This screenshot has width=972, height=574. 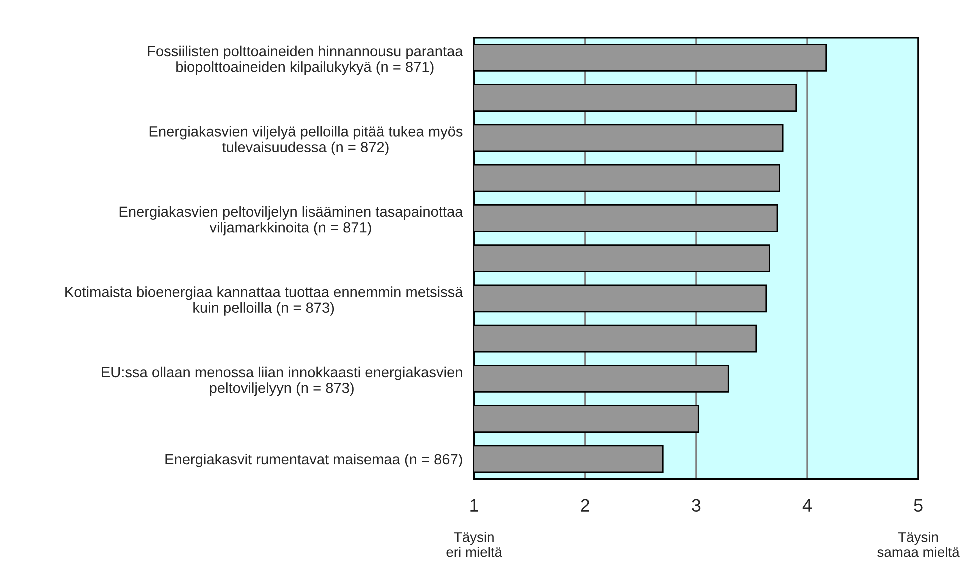 I want to click on y-tick-label: EU:ssa ollaan menossa liian innokkaasti energiakasvien peltoviljelyyn (n = 873), so click(x=282, y=381).